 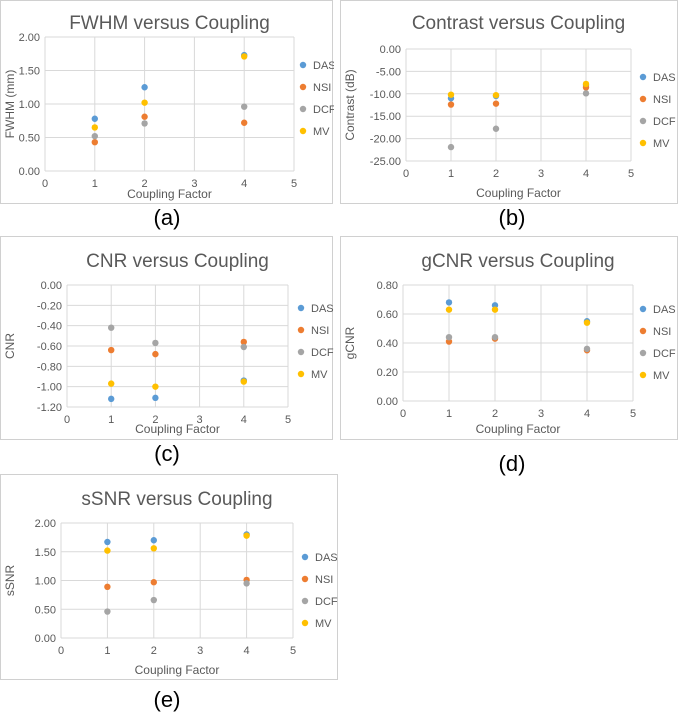 I want to click on caption-e: (e), so click(x=167, y=699).